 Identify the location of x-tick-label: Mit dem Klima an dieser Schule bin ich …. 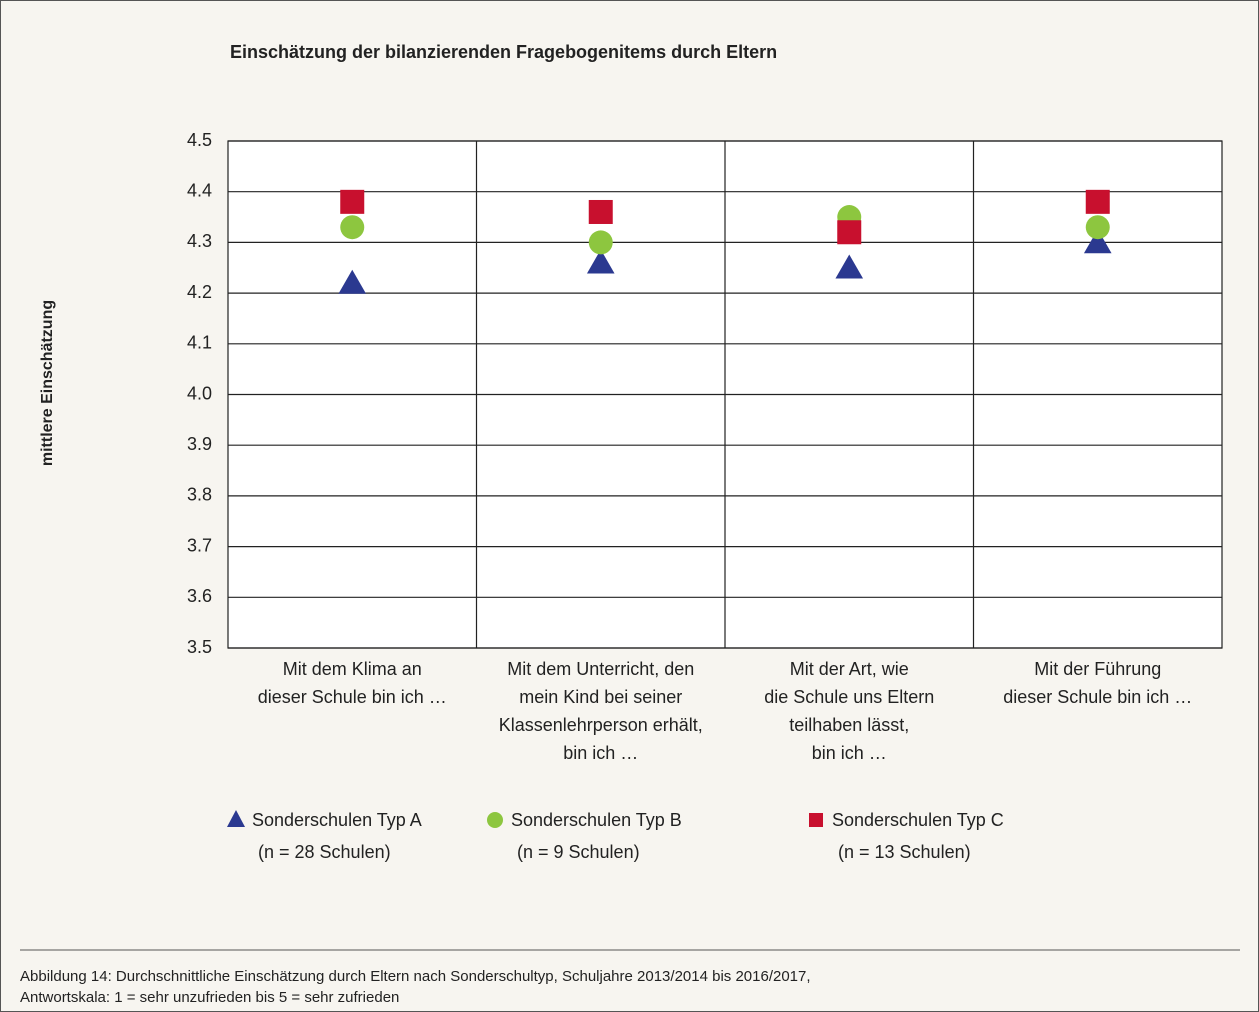
(352, 683).